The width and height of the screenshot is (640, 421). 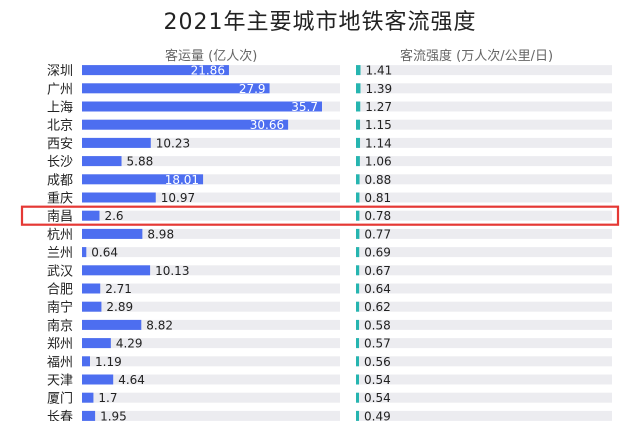 I want to click on intensity-value-label: 0.81, so click(x=377, y=198).